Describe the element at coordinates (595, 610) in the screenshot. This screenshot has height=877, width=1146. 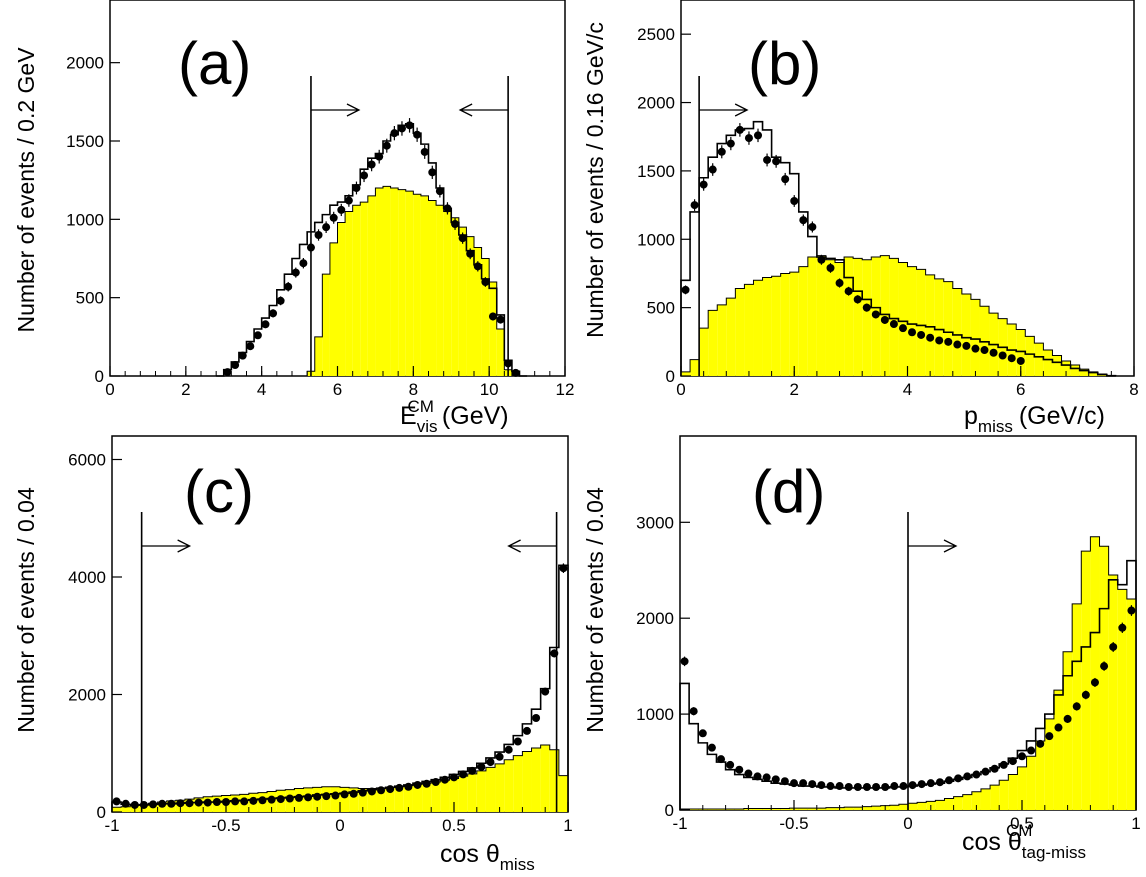
I see `panel-d-ylabel: Number of events / 0.04` at that location.